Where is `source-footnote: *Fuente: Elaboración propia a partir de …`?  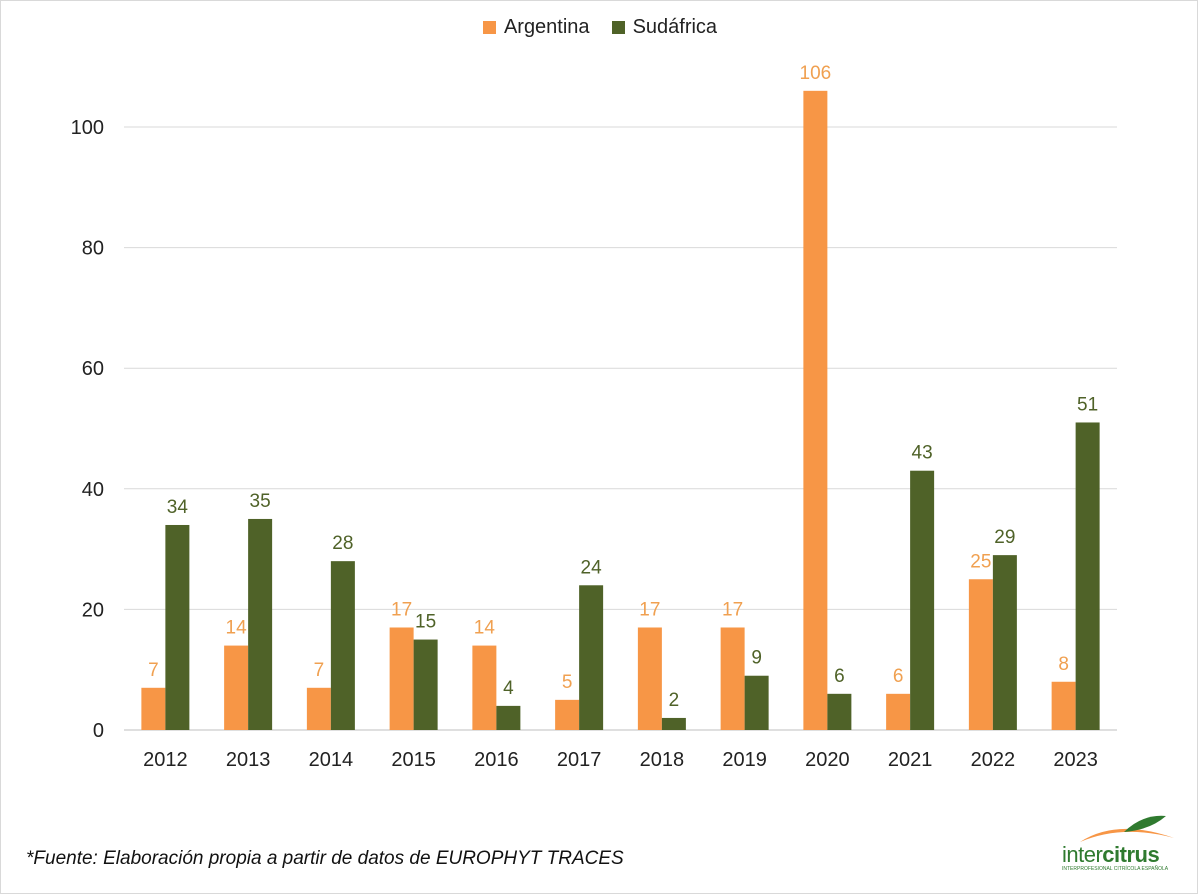 source-footnote: *Fuente: Elaboración propia a partir de … is located at coordinates (325, 858).